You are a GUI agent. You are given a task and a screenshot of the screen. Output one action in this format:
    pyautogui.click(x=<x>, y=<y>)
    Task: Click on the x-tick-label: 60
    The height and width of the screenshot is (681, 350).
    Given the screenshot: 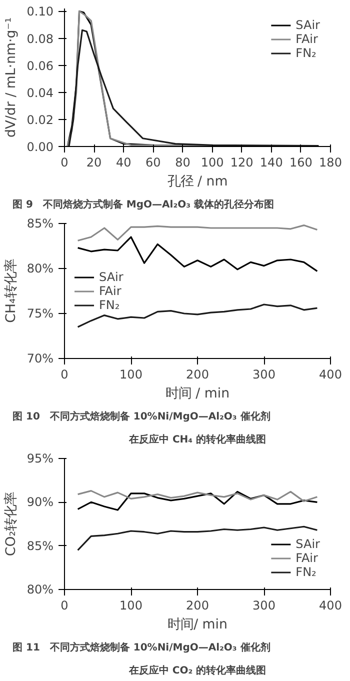 What is the action you would take?
    pyautogui.click(x=153, y=163)
    